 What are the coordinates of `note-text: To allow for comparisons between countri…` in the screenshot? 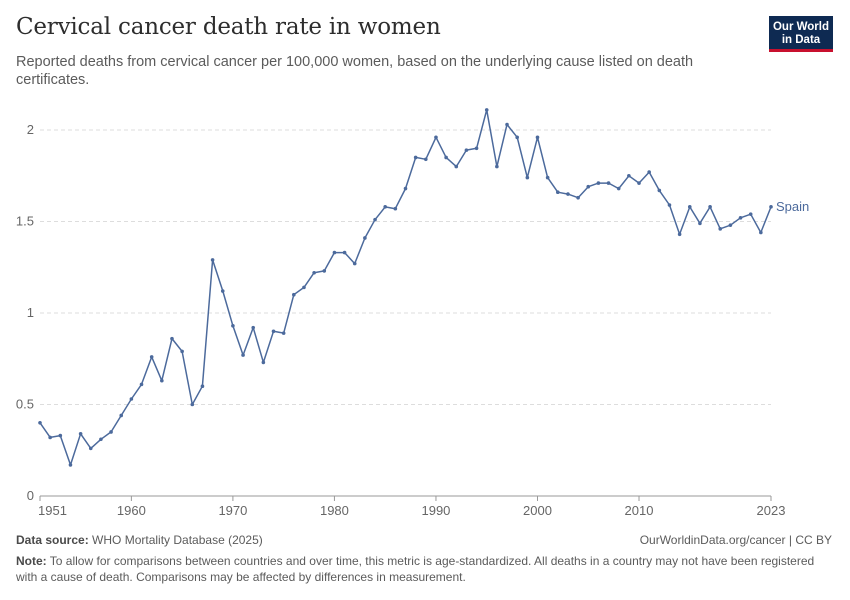 It's located at (415, 569).